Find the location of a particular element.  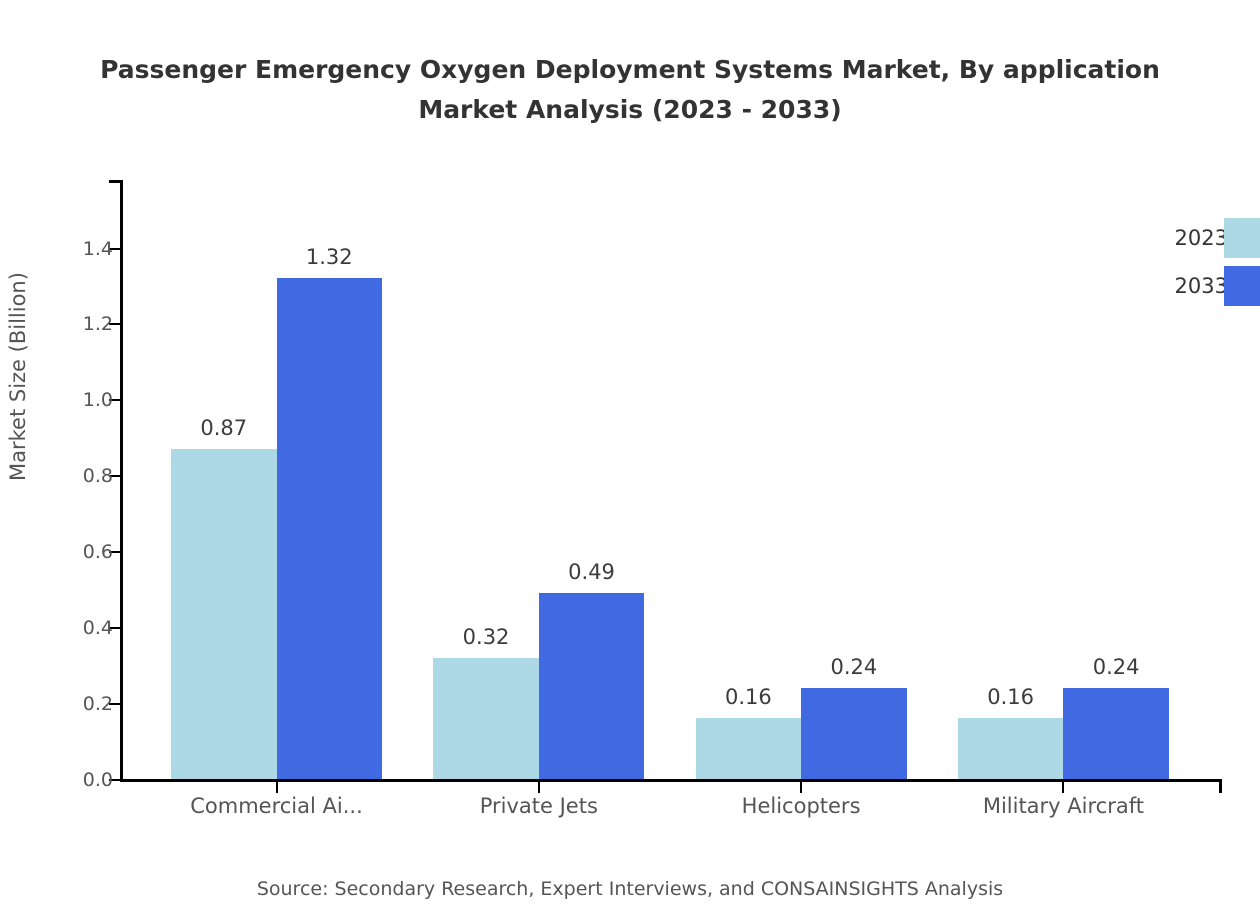

x-axis-tick-label: Helicopters is located at coordinates (801, 806).